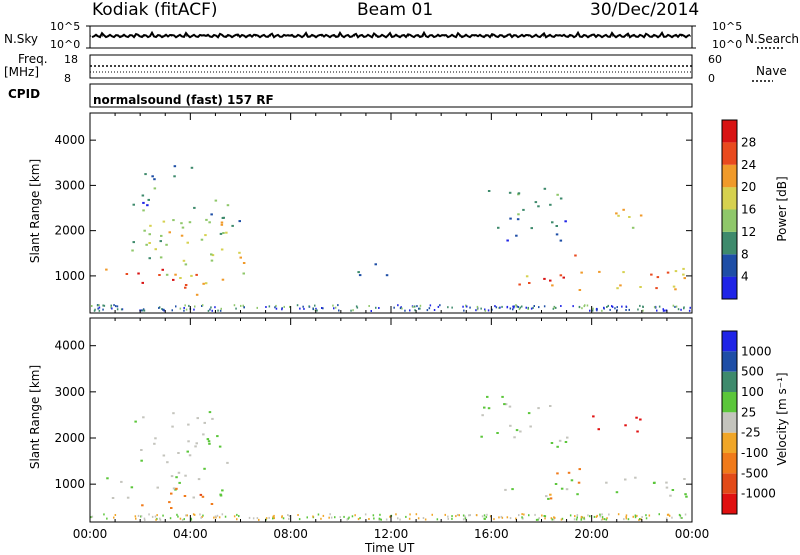  Describe the element at coordinates (33, 59) in the screenshot. I see `freq-label: Freq.` at that location.